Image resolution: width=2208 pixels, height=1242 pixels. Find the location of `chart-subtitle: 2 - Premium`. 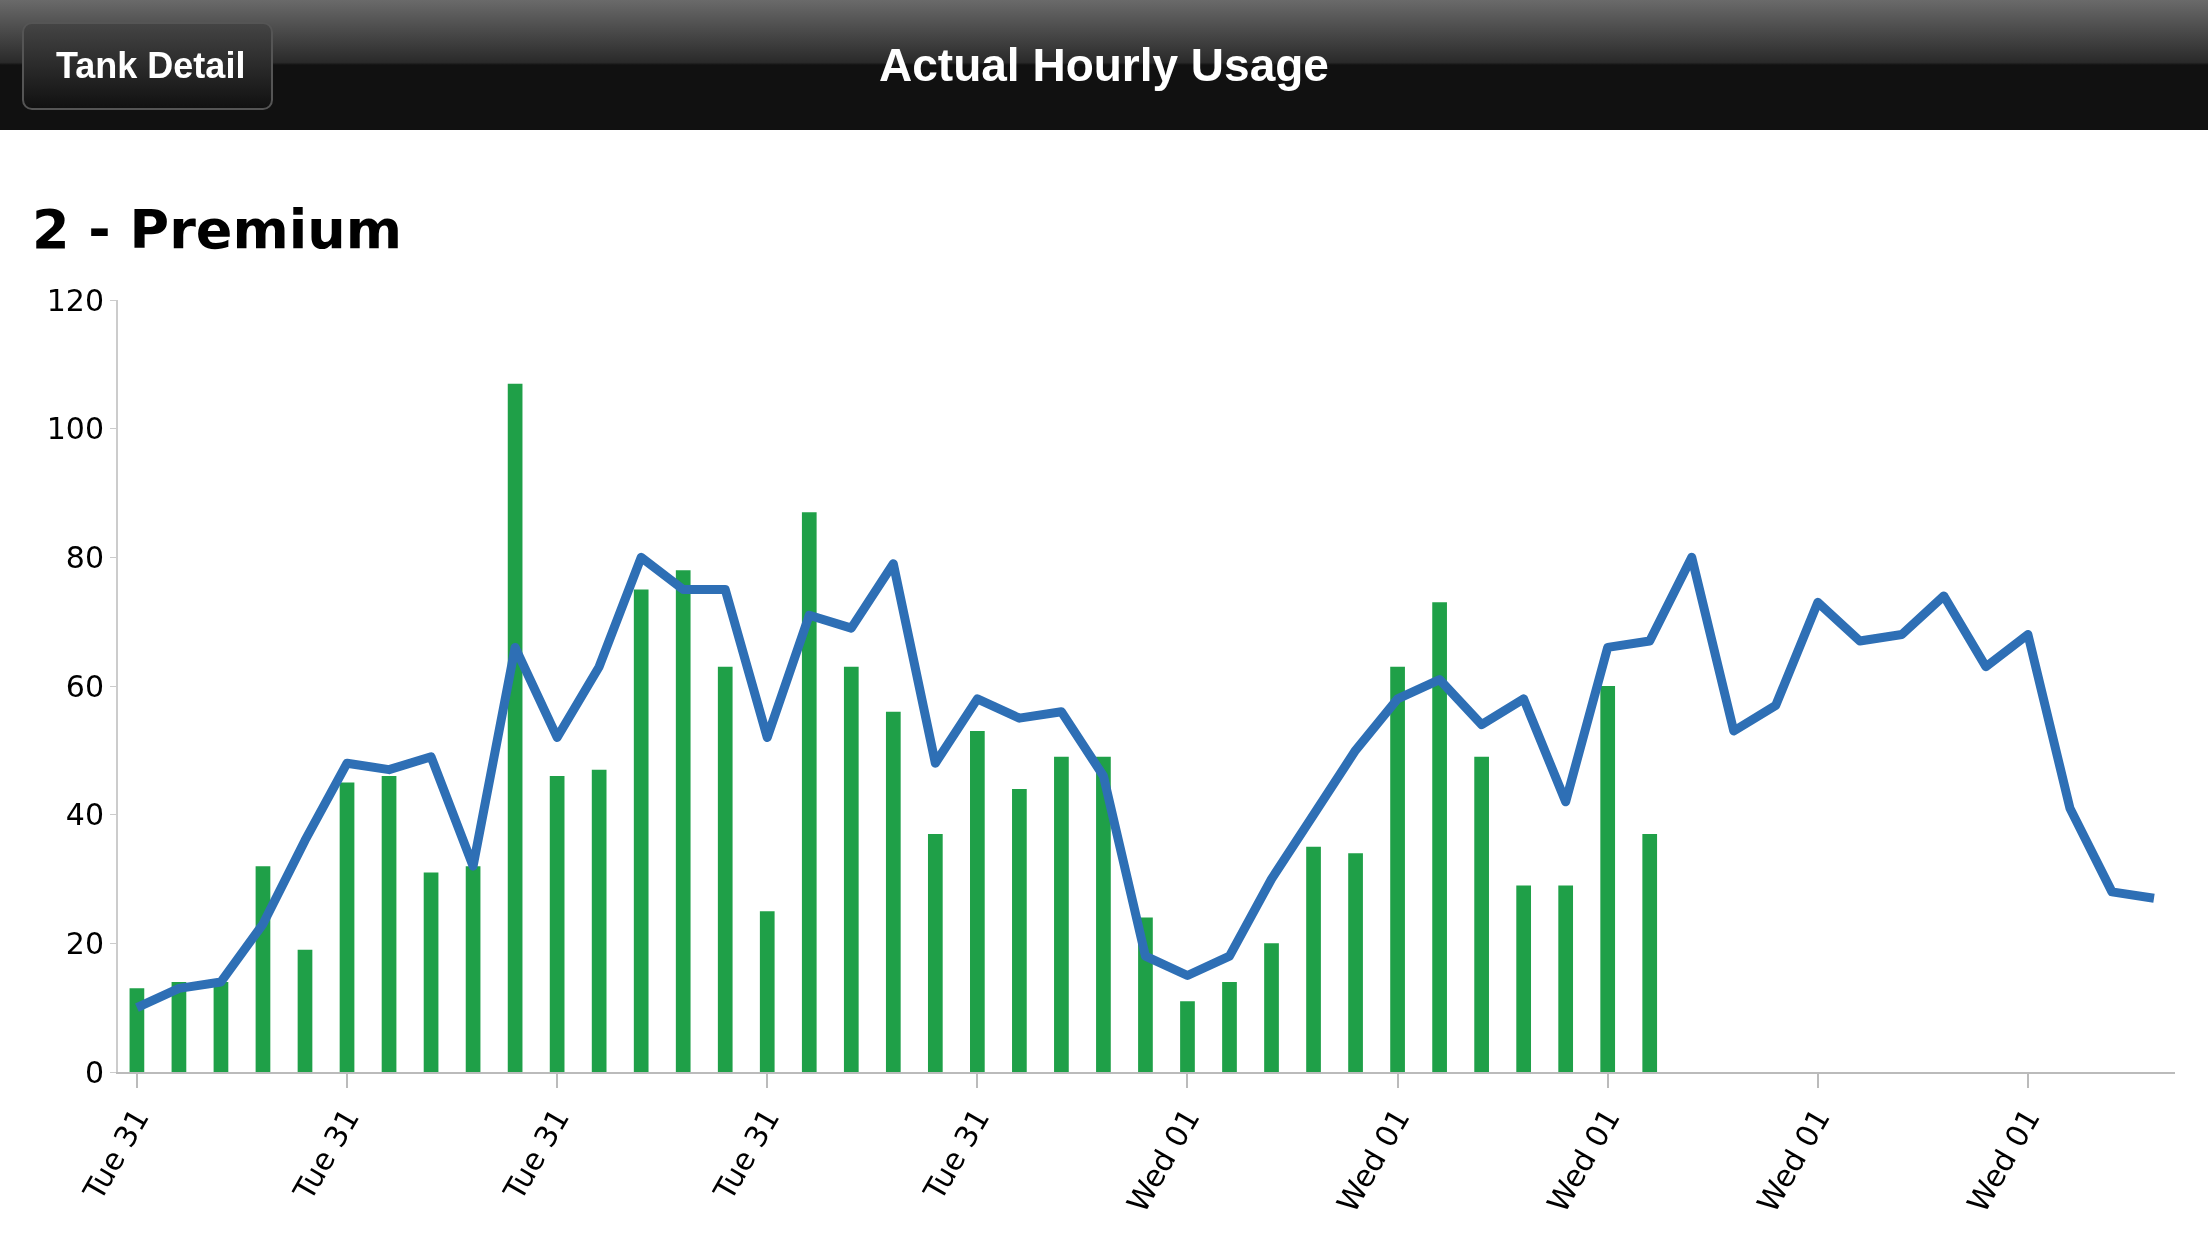

chart-subtitle: 2 - Premium is located at coordinates (217, 229).